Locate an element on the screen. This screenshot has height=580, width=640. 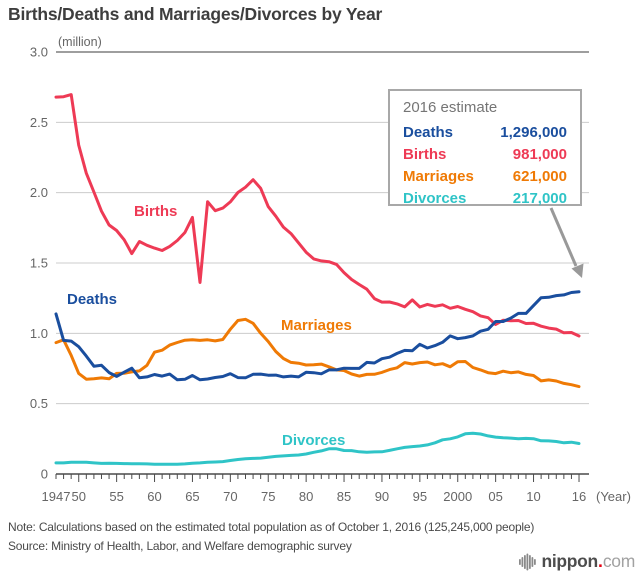
svg-text: 0 is located at coordinates (44, 474).